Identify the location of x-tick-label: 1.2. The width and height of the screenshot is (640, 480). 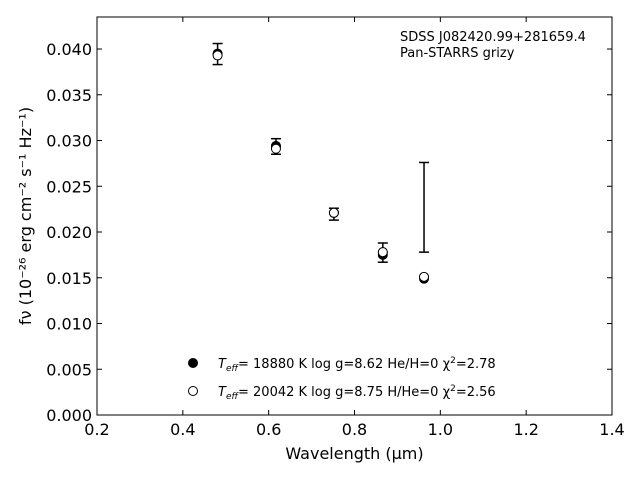
(525, 429).